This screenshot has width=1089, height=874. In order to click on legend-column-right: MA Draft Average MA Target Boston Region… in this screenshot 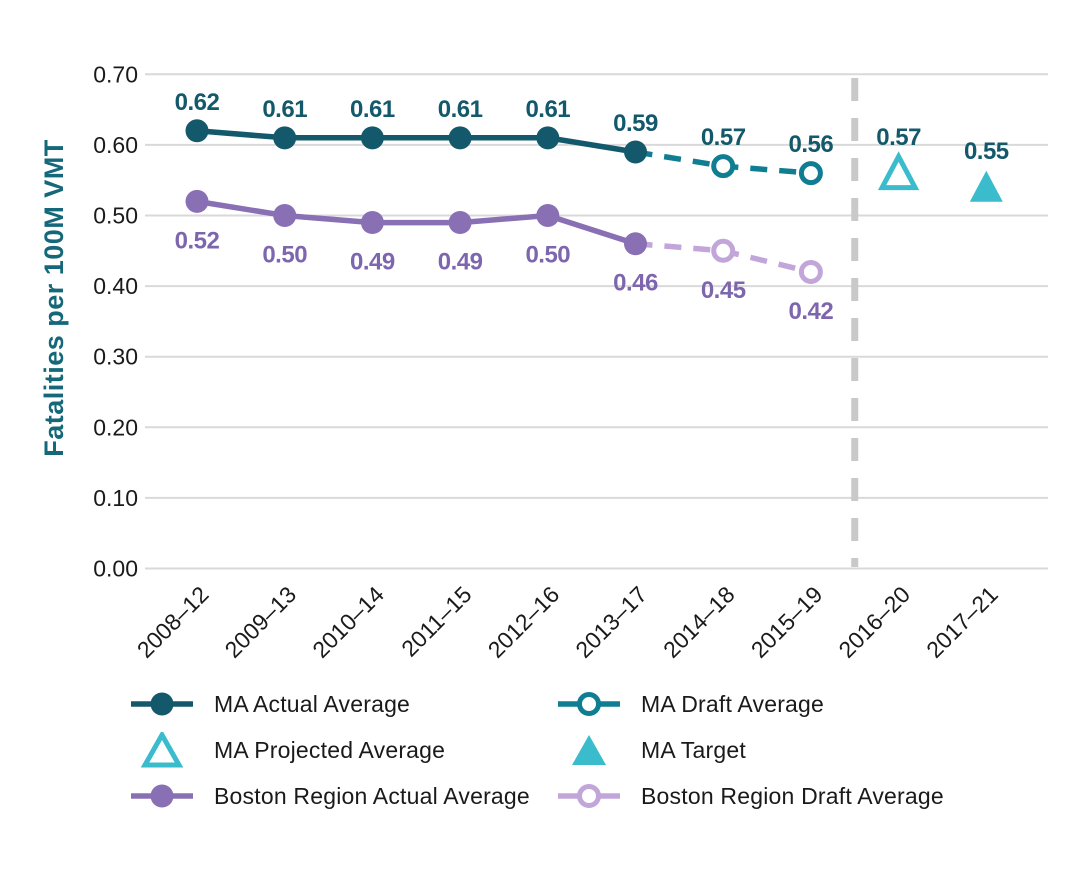, I will do `click(750, 750)`.